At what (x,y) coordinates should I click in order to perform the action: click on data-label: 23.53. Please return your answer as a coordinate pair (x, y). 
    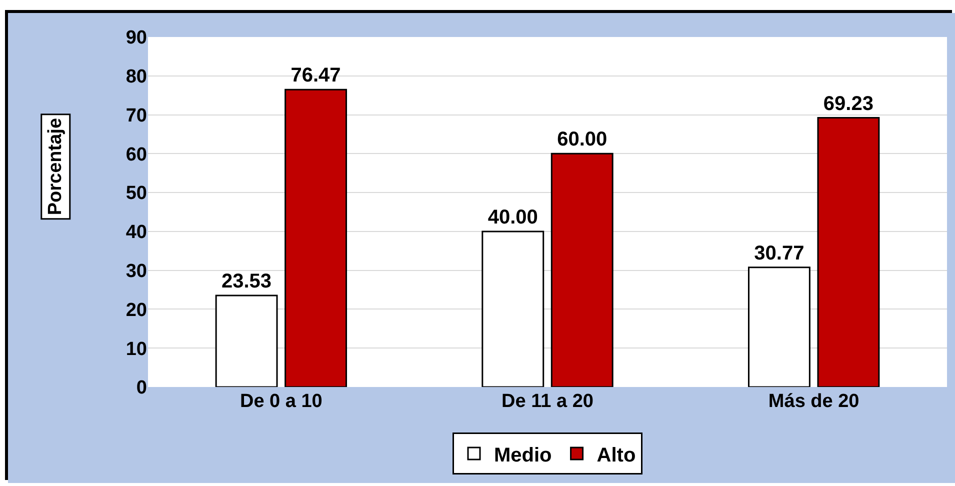
    Looking at the image, I should click on (247, 281).